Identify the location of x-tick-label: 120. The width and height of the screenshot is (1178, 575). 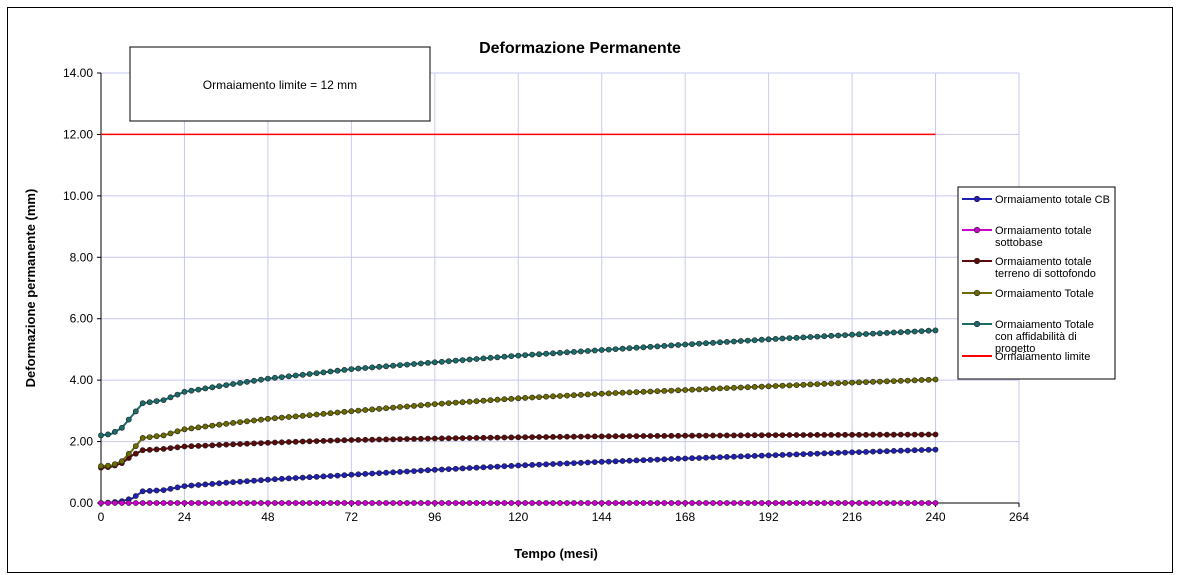
(518, 517).